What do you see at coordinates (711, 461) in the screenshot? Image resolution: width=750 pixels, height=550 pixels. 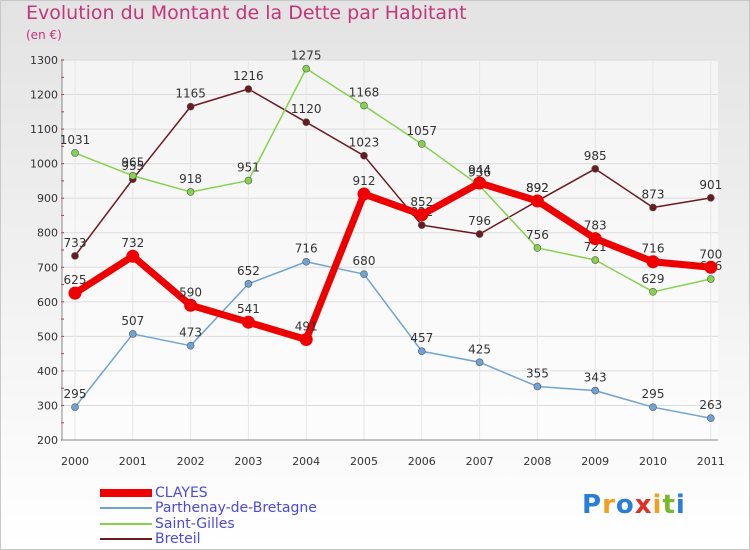 I see `x-tick-label: 2011` at bounding box center [711, 461].